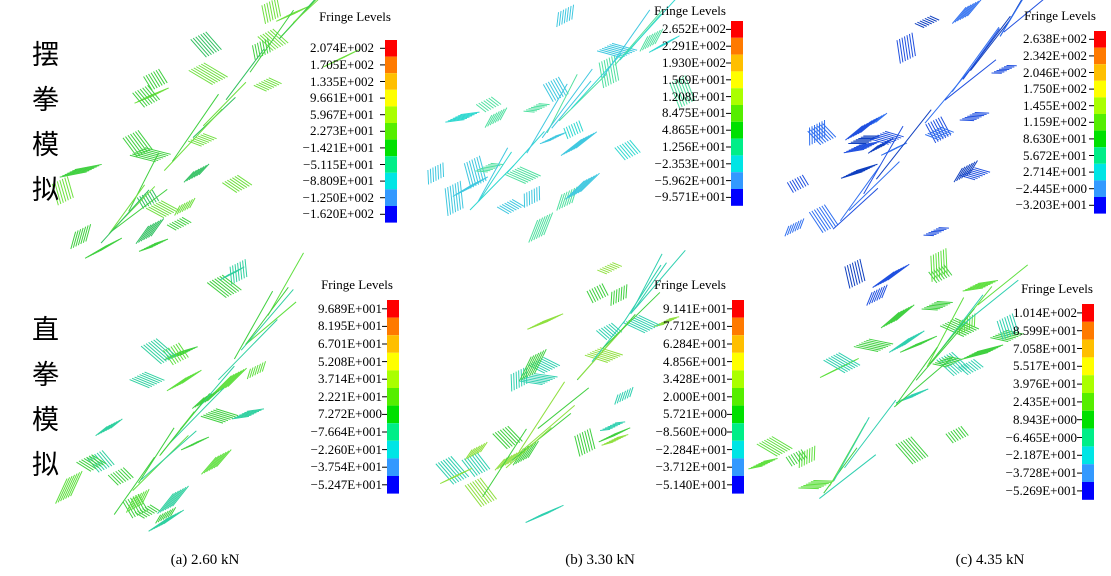  I want to click on wireframe, so click(179, 392).